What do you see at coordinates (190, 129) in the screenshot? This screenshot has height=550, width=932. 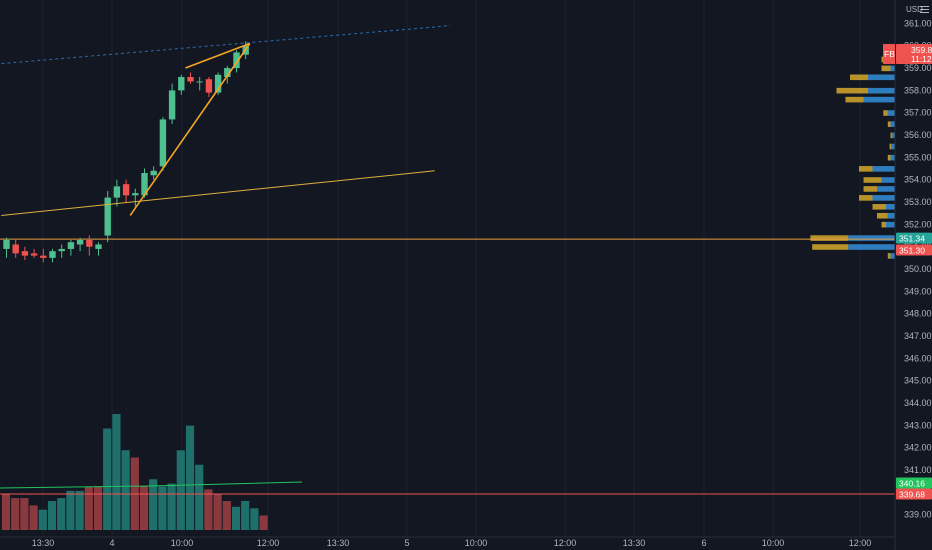 I see `wedge-lower-line` at bounding box center [190, 129].